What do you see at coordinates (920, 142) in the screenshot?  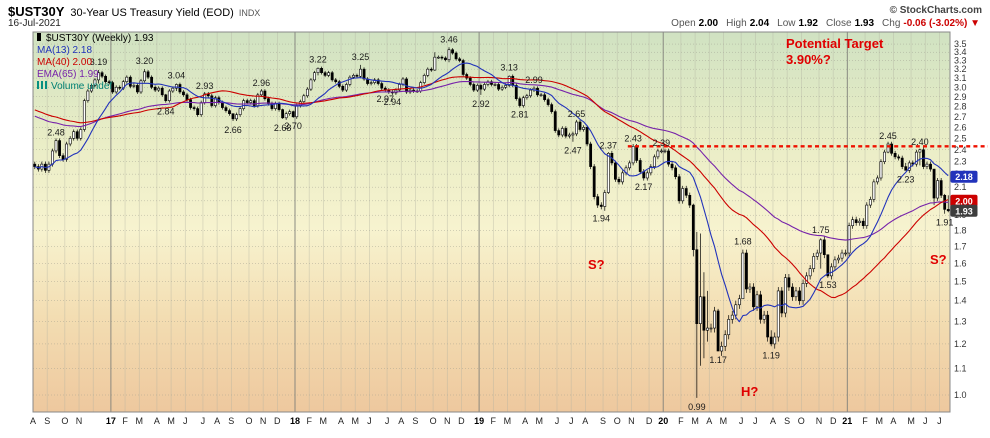 I see `svg-text: 2.40` at bounding box center [920, 142].